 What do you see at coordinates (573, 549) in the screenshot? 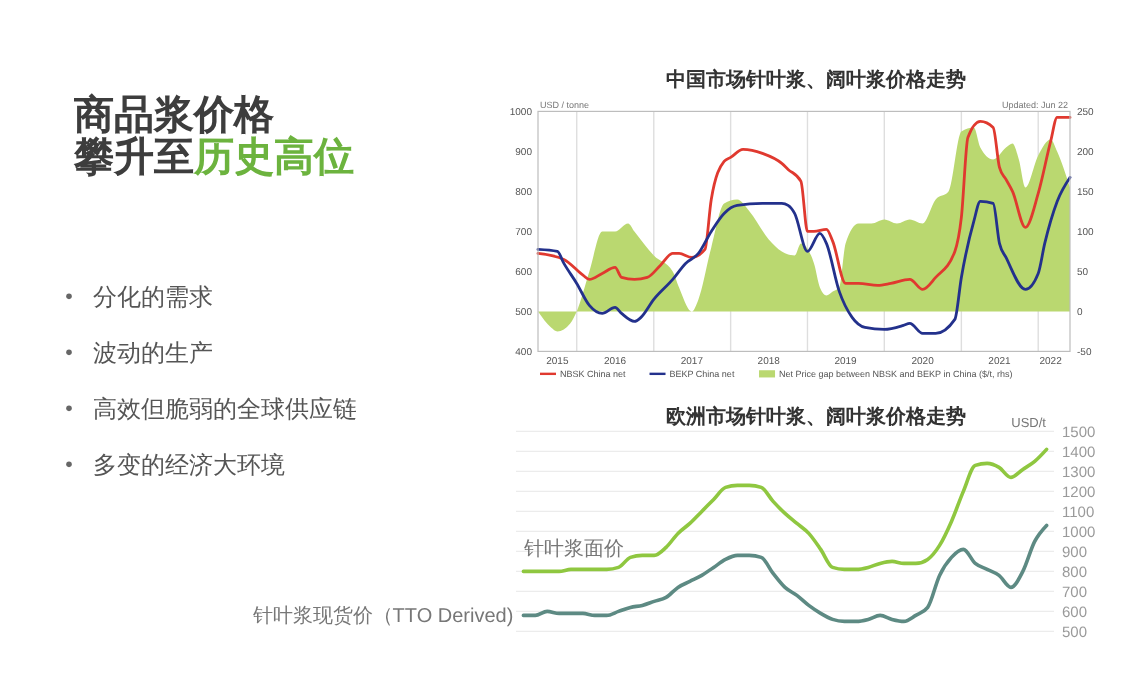
I see `series-label: 针叶浆面价` at bounding box center [573, 549].